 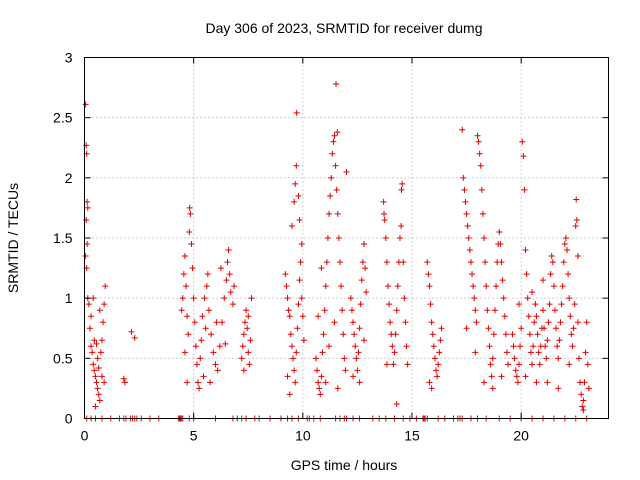 What do you see at coordinates (412, 436) in the screenshot?
I see `x-tick-label: 15` at bounding box center [412, 436].